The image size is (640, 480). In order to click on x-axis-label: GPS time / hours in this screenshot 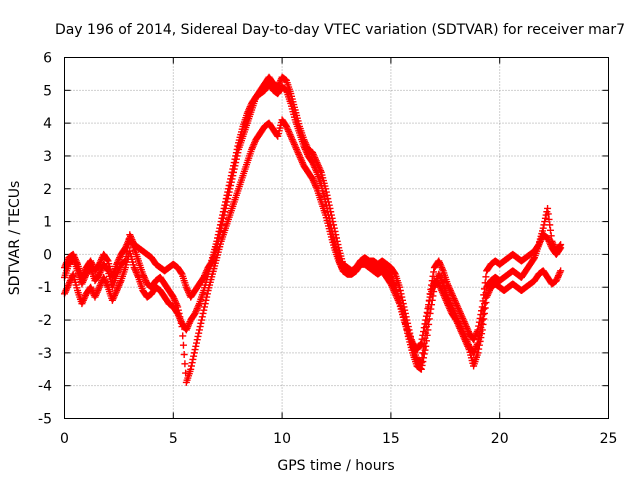, I will do `click(335, 466)`.